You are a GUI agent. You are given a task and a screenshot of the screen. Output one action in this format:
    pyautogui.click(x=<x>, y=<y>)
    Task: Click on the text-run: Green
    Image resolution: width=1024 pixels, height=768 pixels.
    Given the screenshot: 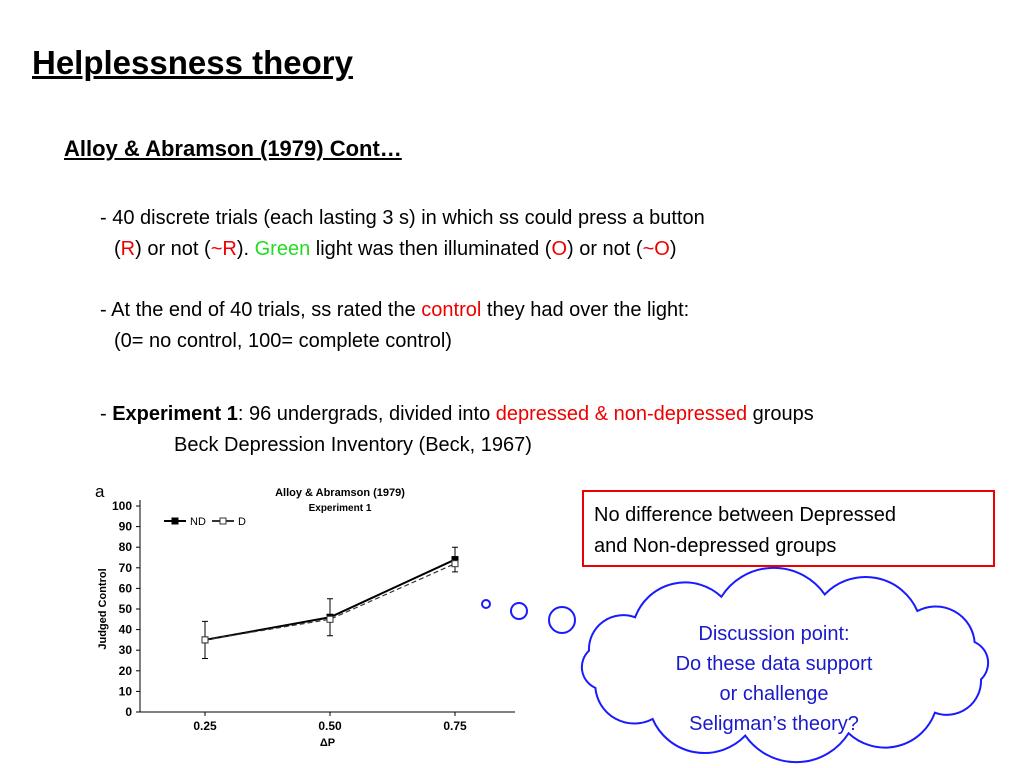 What is the action you would take?
    pyautogui.click(x=282, y=249)
    